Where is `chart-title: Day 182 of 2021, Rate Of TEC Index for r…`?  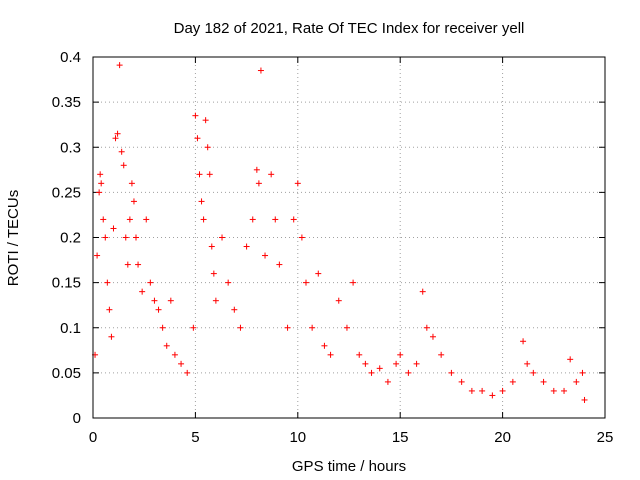
chart-title: Day 182 of 2021, Rate Of TEC Index for r… is located at coordinates (349, 28).